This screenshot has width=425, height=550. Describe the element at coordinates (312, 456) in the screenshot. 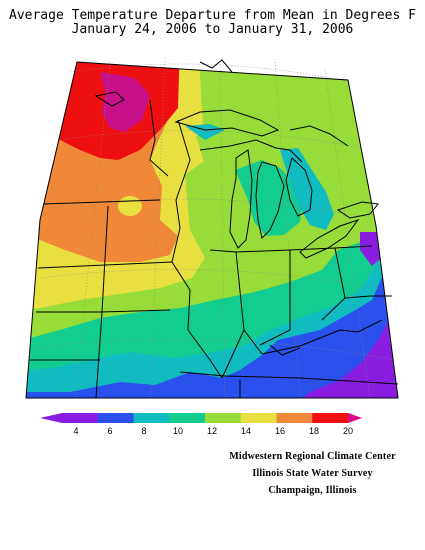

I see `credit-line1: Midwestern Regional Climate Center` at that location.